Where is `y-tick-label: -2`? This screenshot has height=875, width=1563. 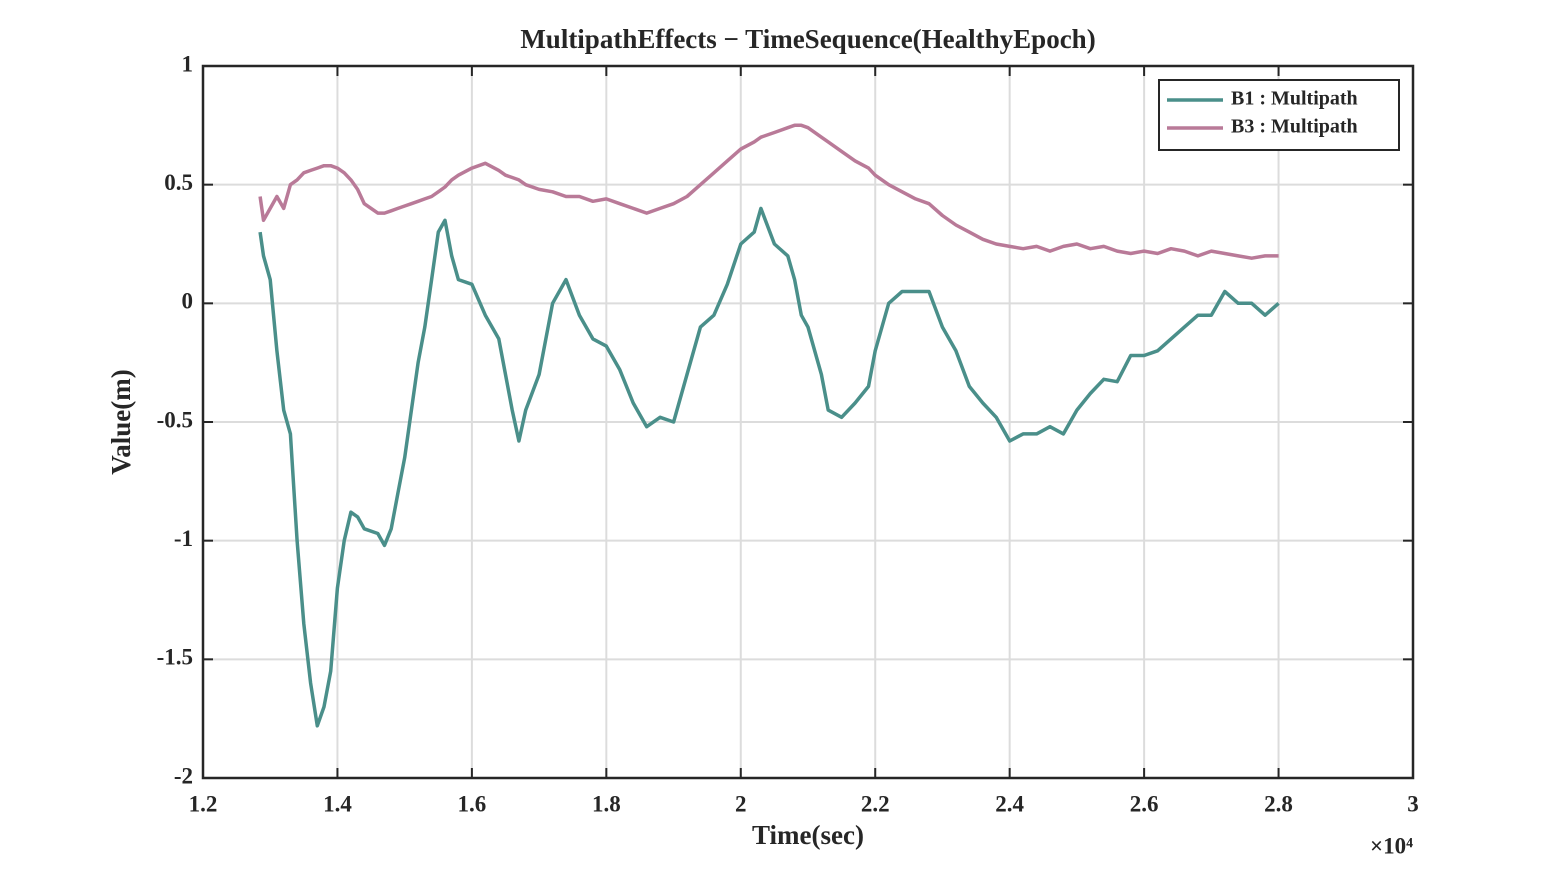
y-tick-label: -2 is located at coordinates (183, 775).